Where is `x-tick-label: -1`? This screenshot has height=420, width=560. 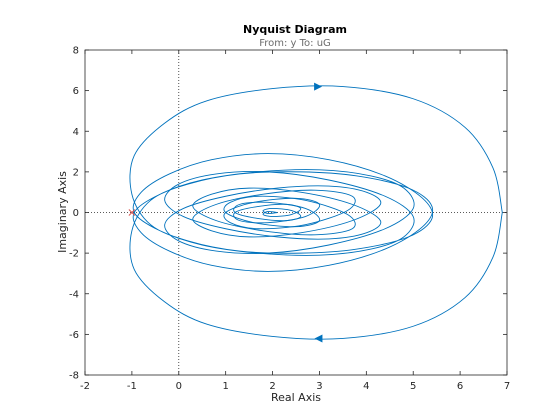
x-tick-label: -1 is located at coordinates (132, 386).